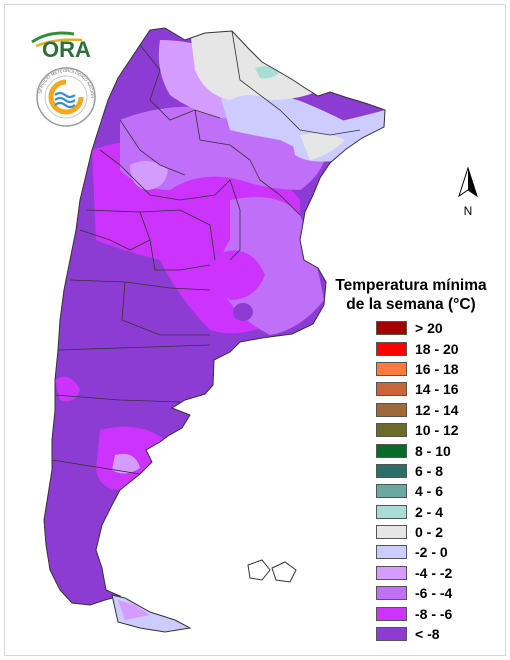 The height and width of the screenshot is (660, 510). Describe the element at coordinates (437, 368) in the screenshot. I see `legend-label: 16 - 18` at that location.